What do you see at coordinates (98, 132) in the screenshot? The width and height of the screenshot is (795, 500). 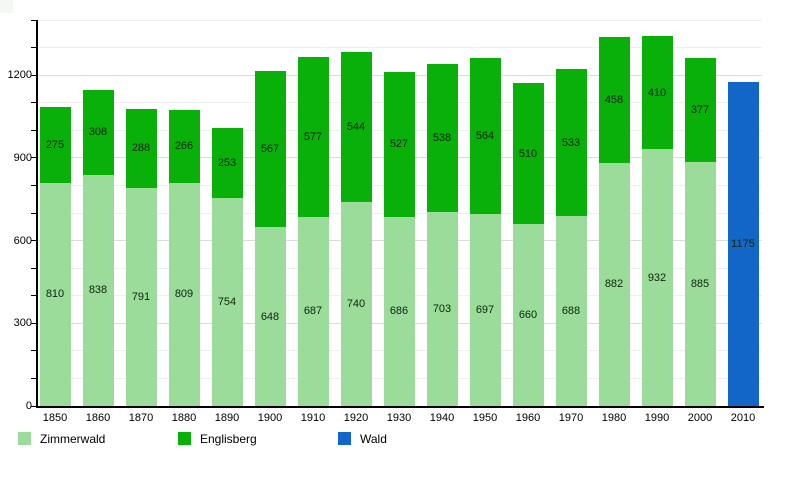 I see `bar-value-label: 308` at bounding box center [98, 132].